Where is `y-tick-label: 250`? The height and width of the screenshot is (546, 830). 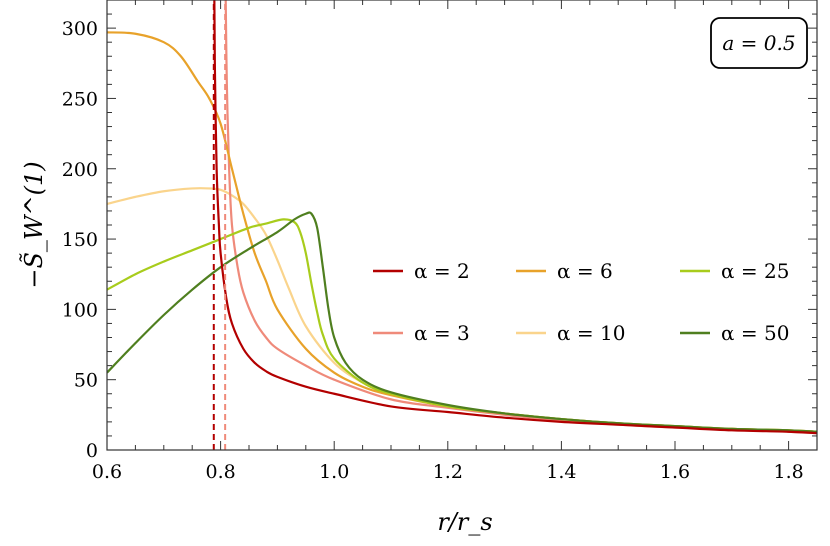
y-tick-label: 250 is located at coordinates (80, 99).